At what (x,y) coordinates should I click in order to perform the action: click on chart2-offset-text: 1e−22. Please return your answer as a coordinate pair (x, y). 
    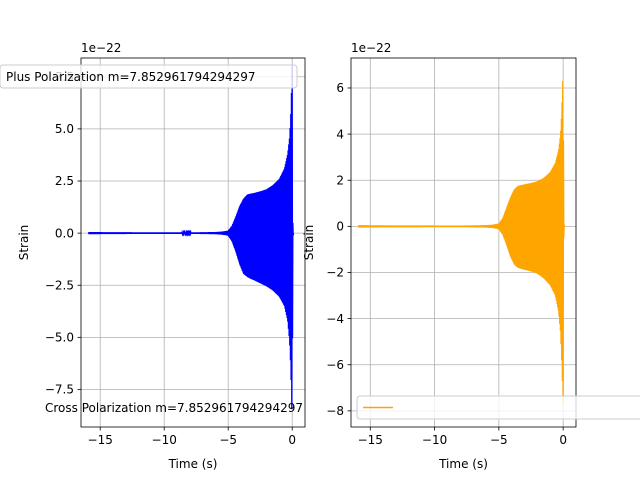
    Looking at the image, I should click on (371, 48).